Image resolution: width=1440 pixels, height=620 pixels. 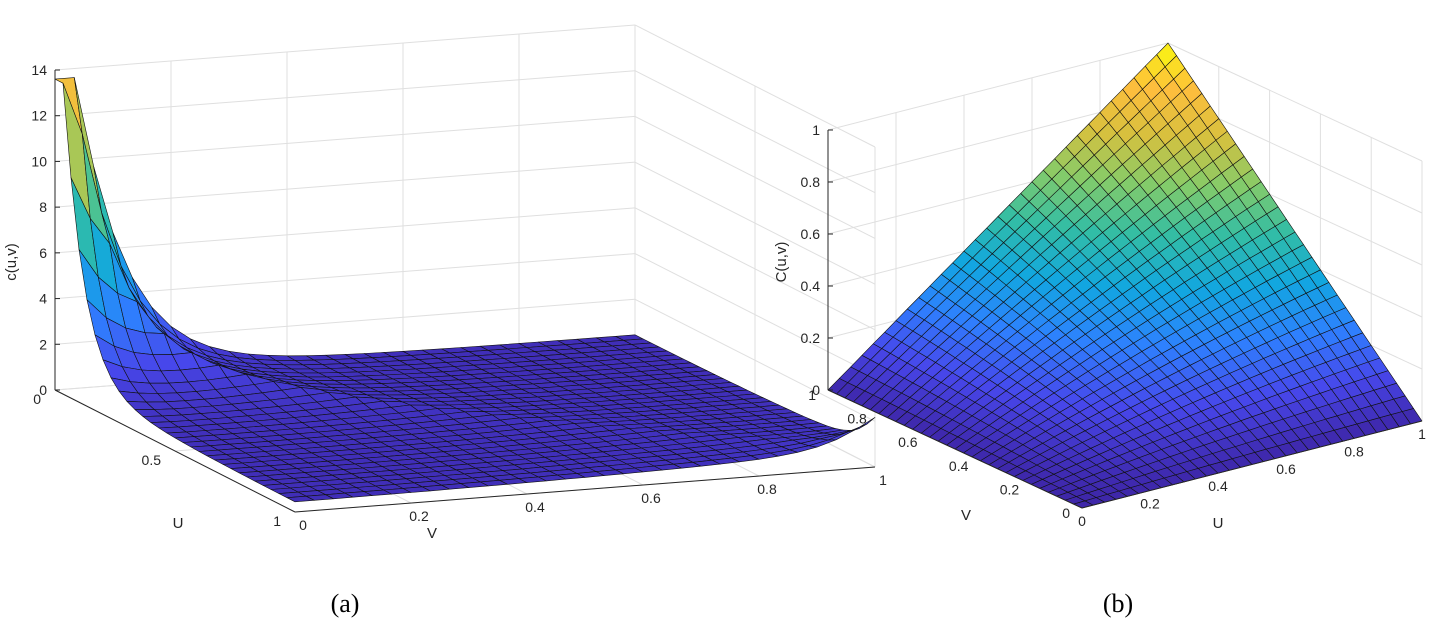 I want to click on x-tick-label: 0.5, so click(x=152, y=460).